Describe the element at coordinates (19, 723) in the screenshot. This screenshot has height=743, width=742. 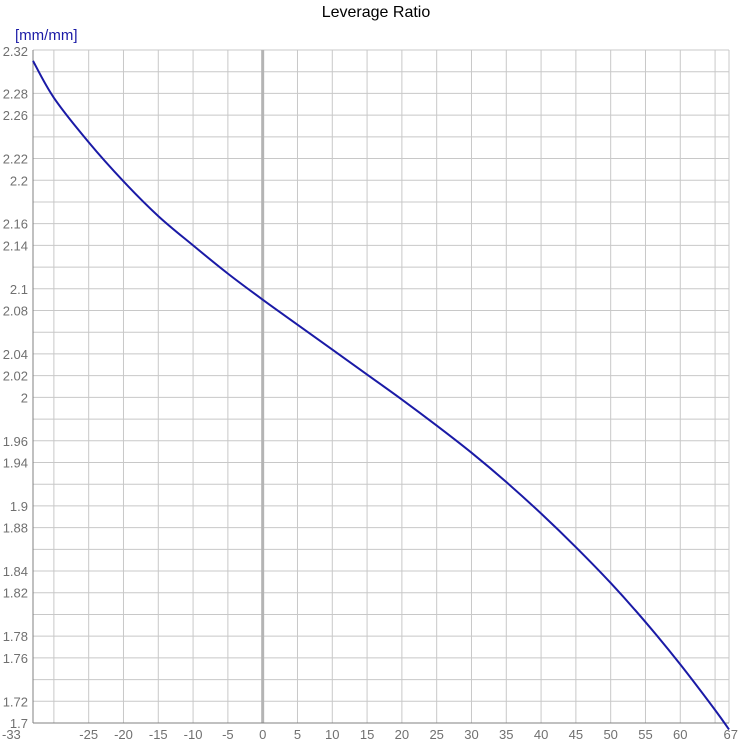
I see `y-tick-label: 1.7` at that location.